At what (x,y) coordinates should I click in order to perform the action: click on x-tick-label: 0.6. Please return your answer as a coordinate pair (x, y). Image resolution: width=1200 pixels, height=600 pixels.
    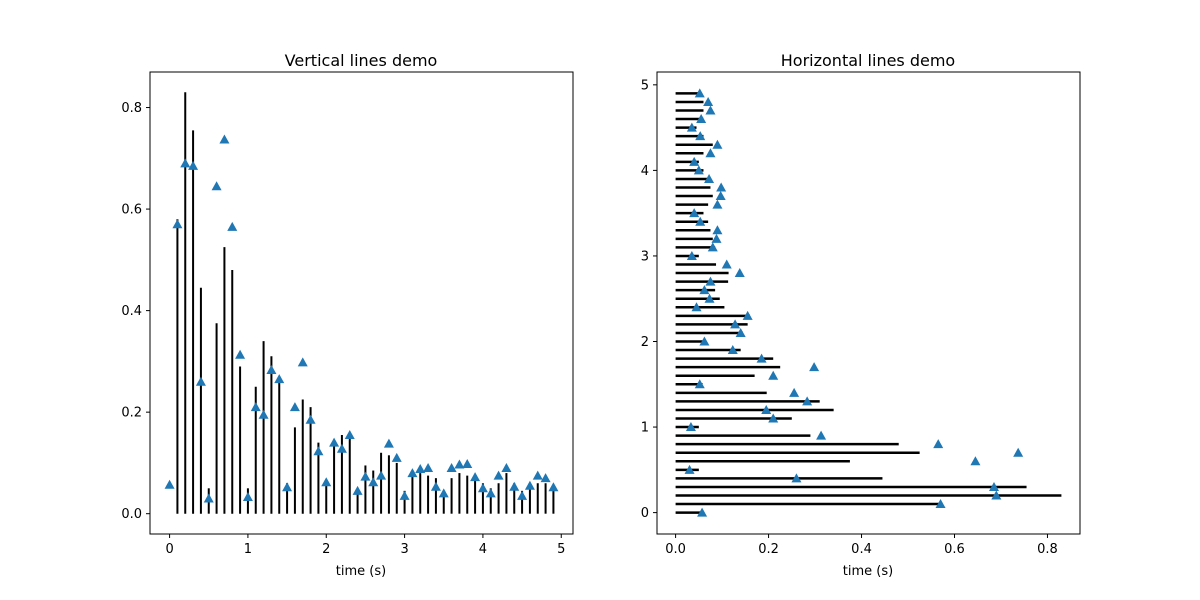
    Looking at the image, I should click on (954, 549).